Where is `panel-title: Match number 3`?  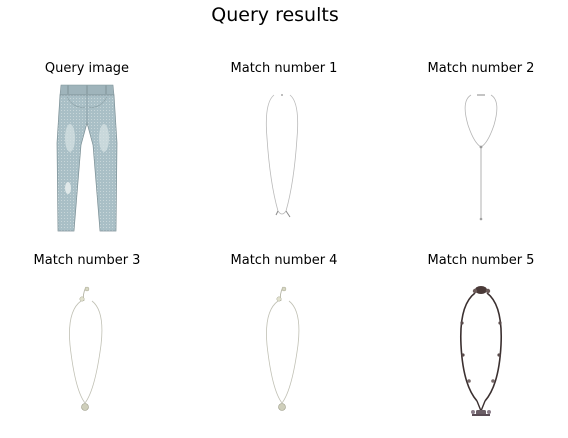
panel-title: Match number 3 is located at coordinates (87, 260).